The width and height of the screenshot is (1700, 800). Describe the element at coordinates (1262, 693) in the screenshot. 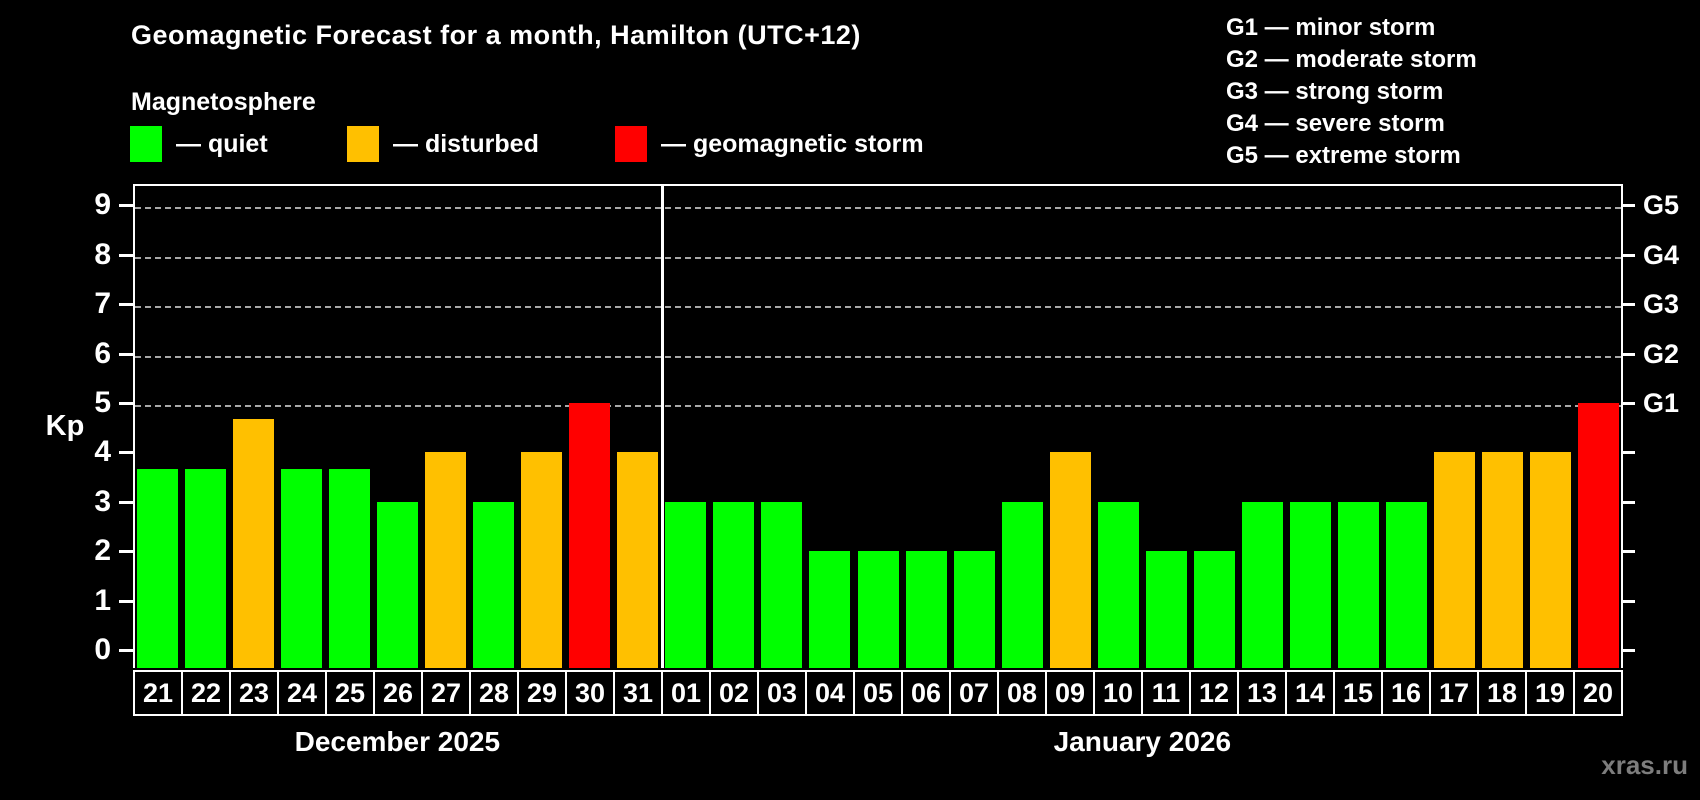

I see `day-label-cell: 13` at that location.